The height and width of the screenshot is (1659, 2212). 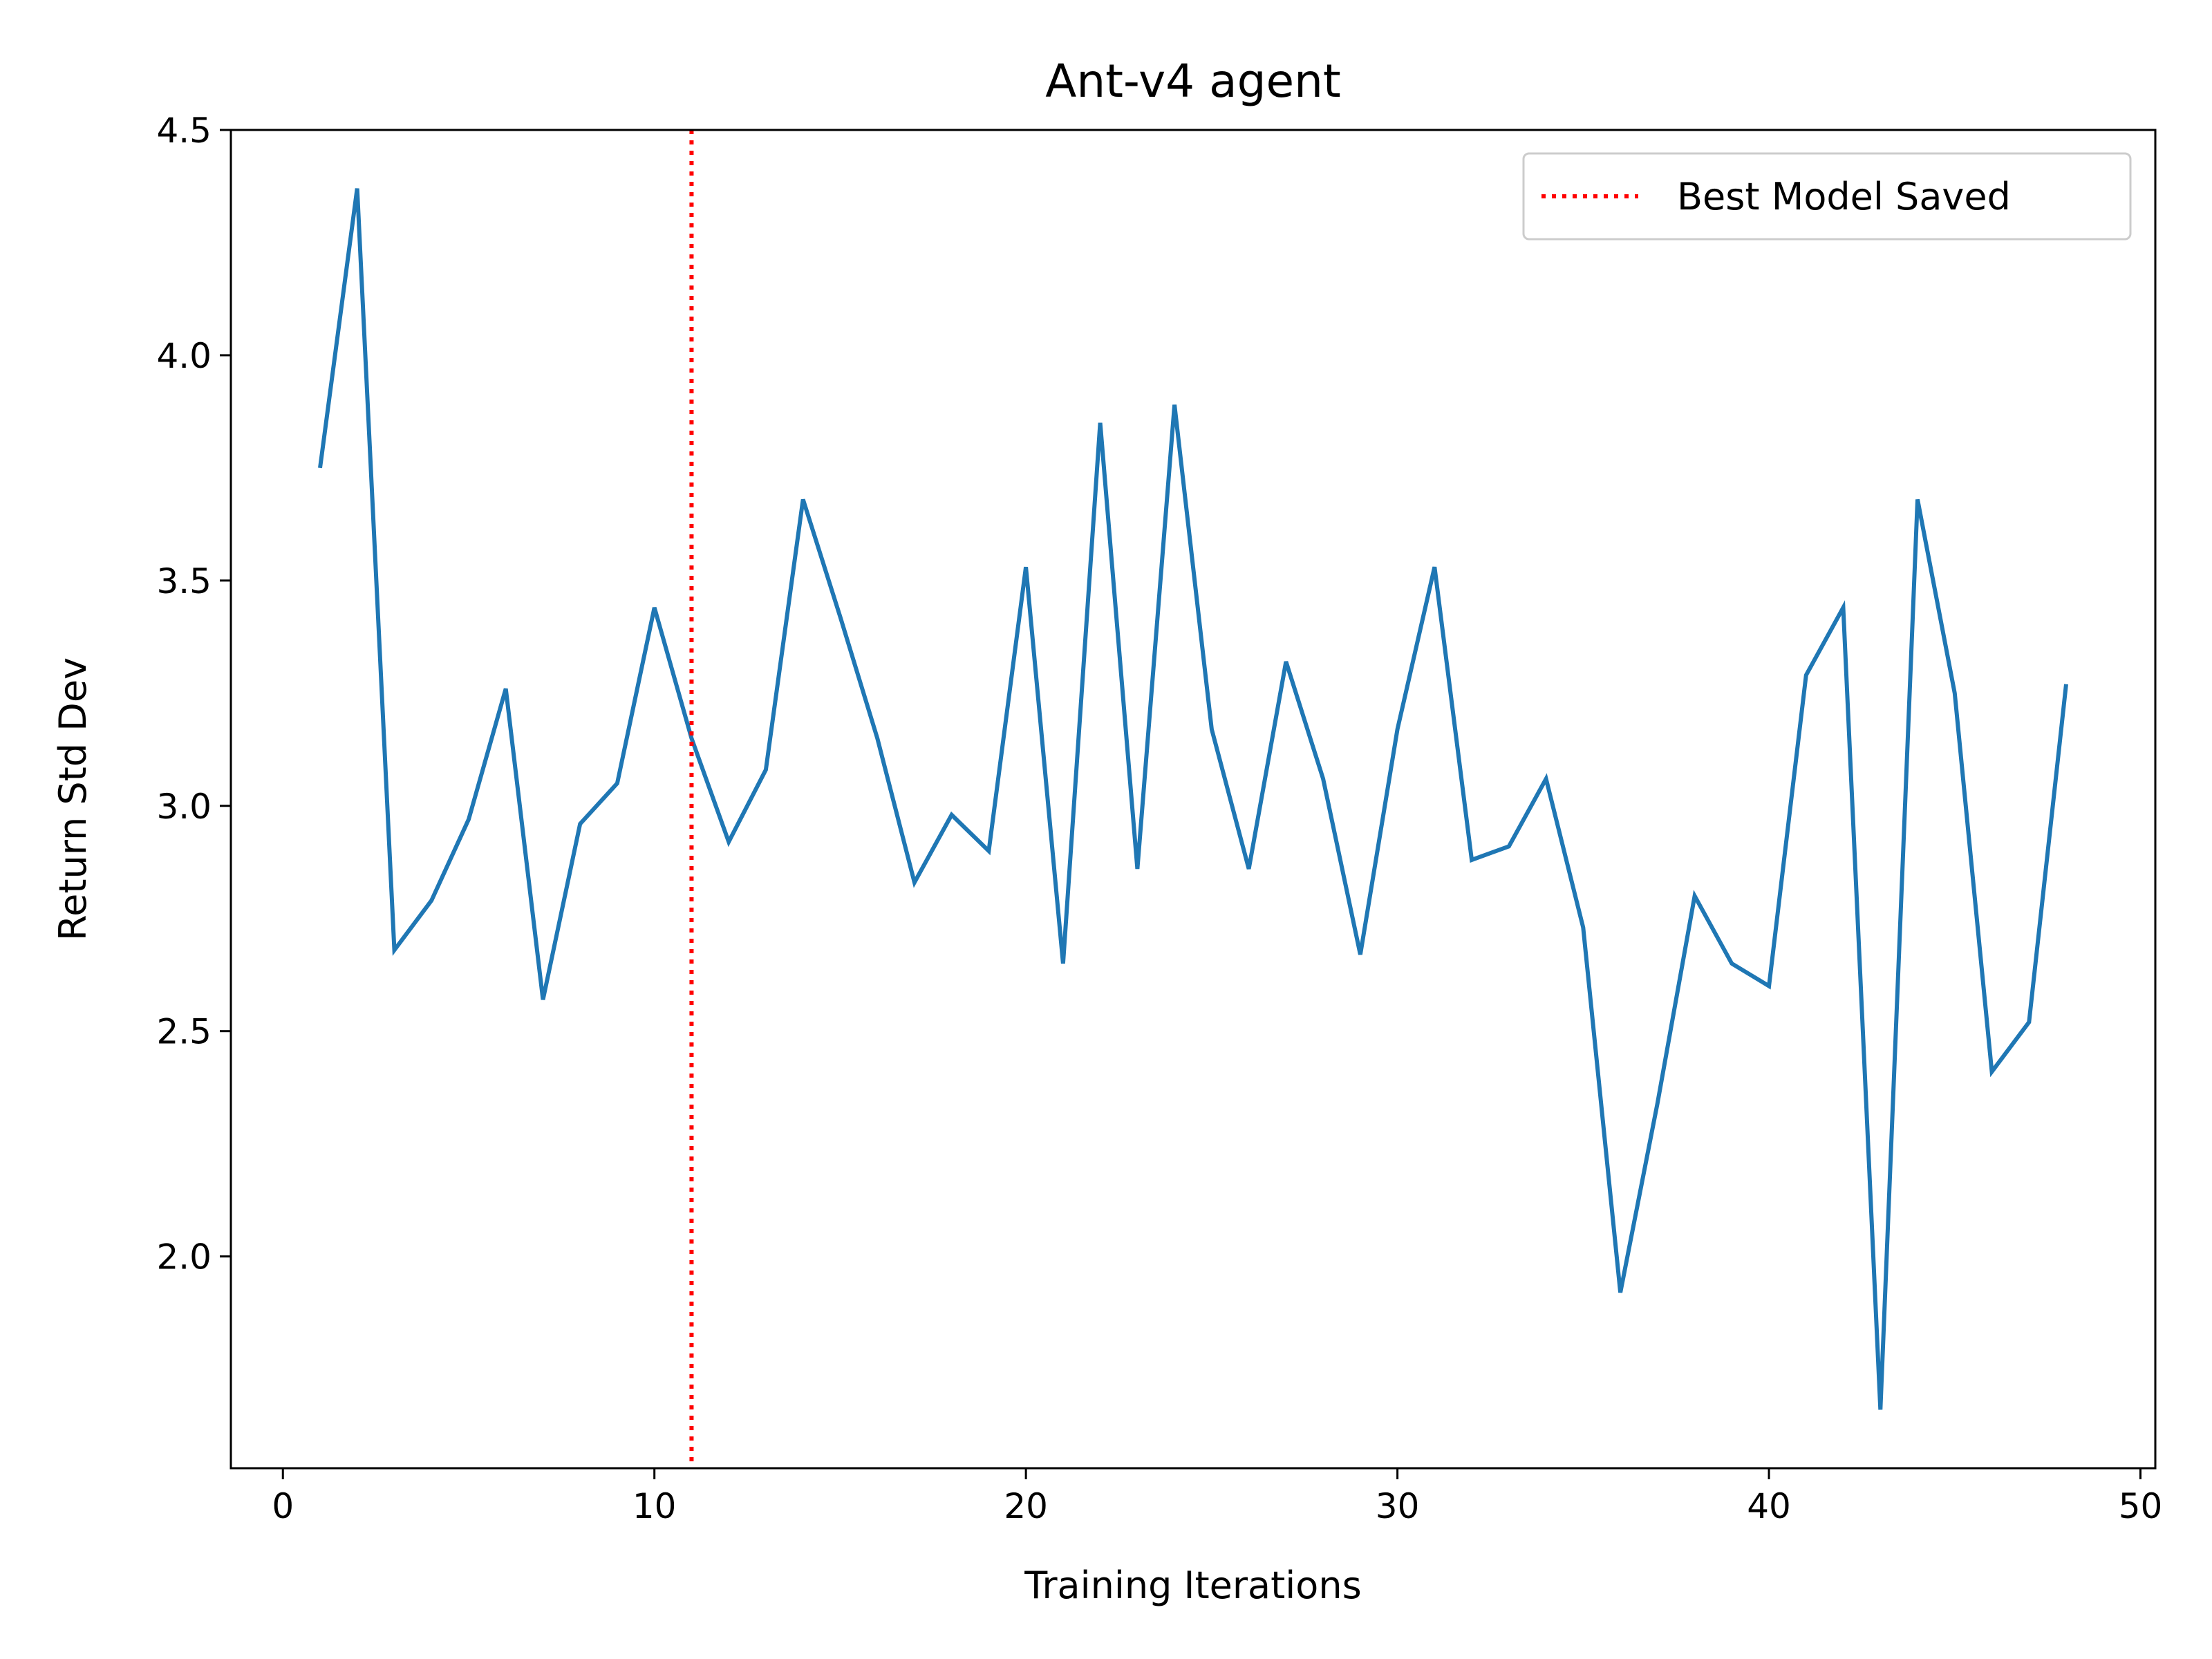 I want to click on y-tick-label: 2.0, so click(x=184, y=1257).